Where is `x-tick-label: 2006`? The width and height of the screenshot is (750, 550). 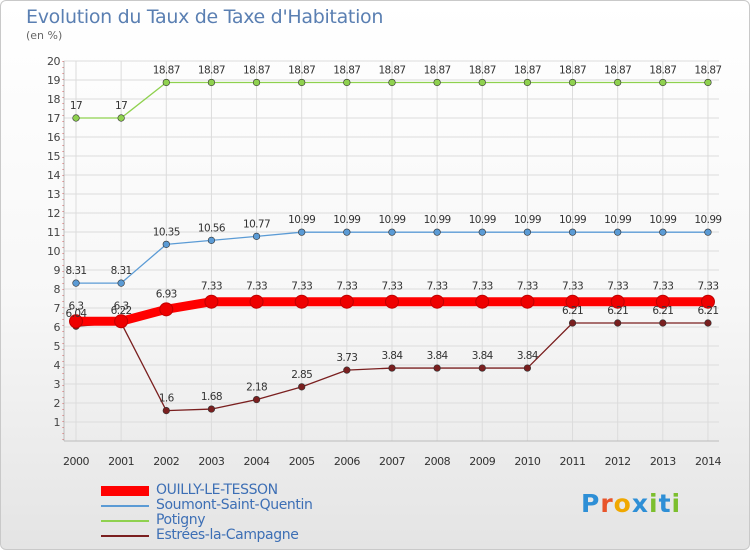 x-tick-label: 2006 is located at coordinates (347, 461).